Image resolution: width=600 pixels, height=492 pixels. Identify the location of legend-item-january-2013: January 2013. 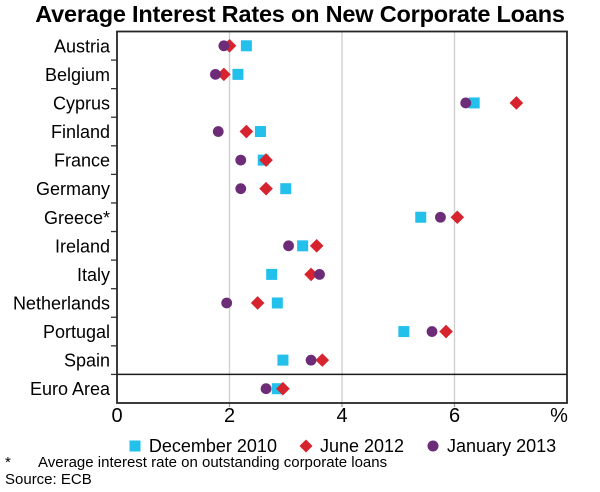
(491, 446).